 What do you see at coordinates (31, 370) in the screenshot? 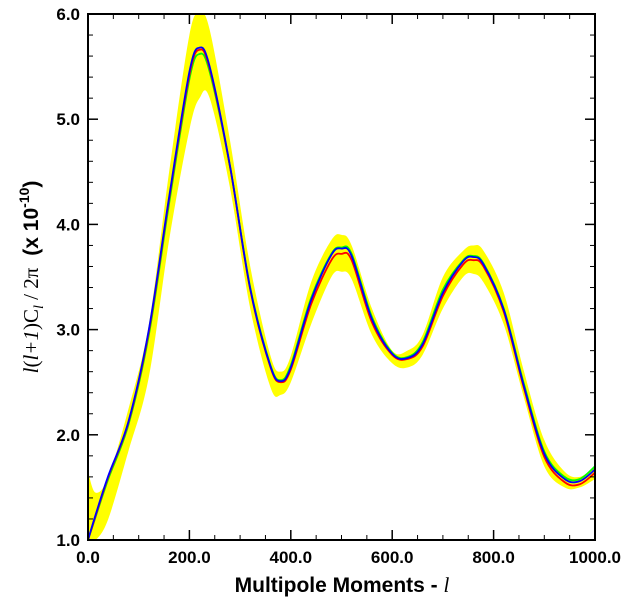
I see `y-title-ell: l` at bounding box center [31, 370].